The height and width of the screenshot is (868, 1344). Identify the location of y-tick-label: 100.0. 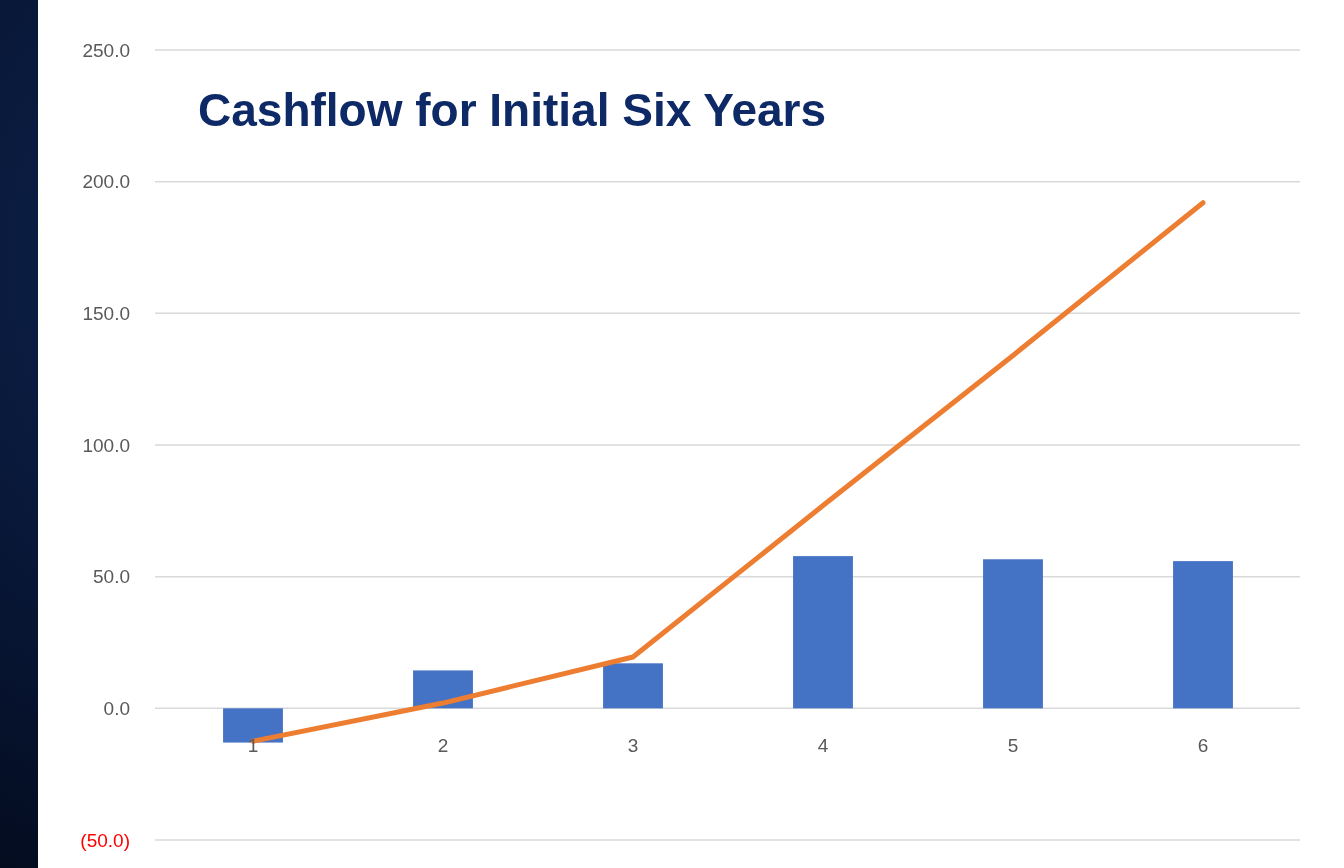
(106, 445).